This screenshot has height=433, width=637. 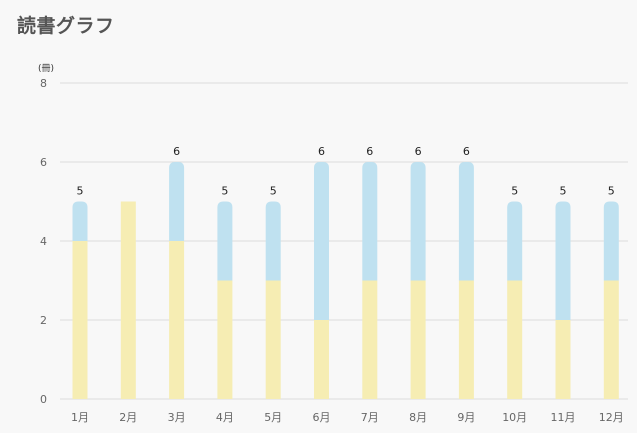 What do you see at coordinates (369, 151) in the screenshot?
I see `bar-total-label-7: 6` at bounding box center [369, 151].